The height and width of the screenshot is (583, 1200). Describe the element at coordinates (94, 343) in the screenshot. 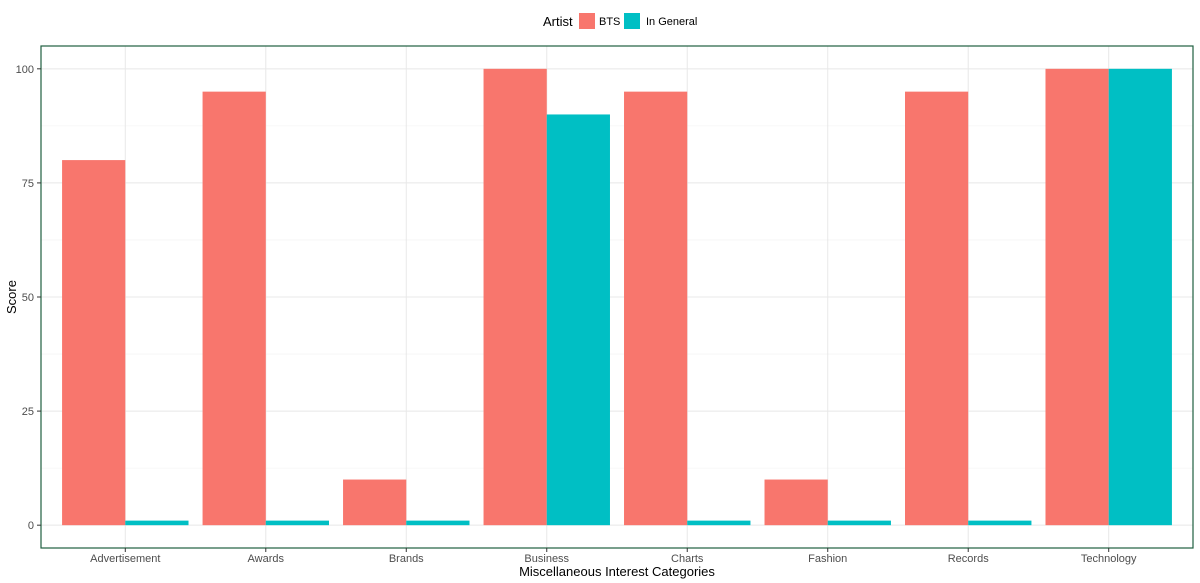

I see `bar-bts-advertisement` at that location.